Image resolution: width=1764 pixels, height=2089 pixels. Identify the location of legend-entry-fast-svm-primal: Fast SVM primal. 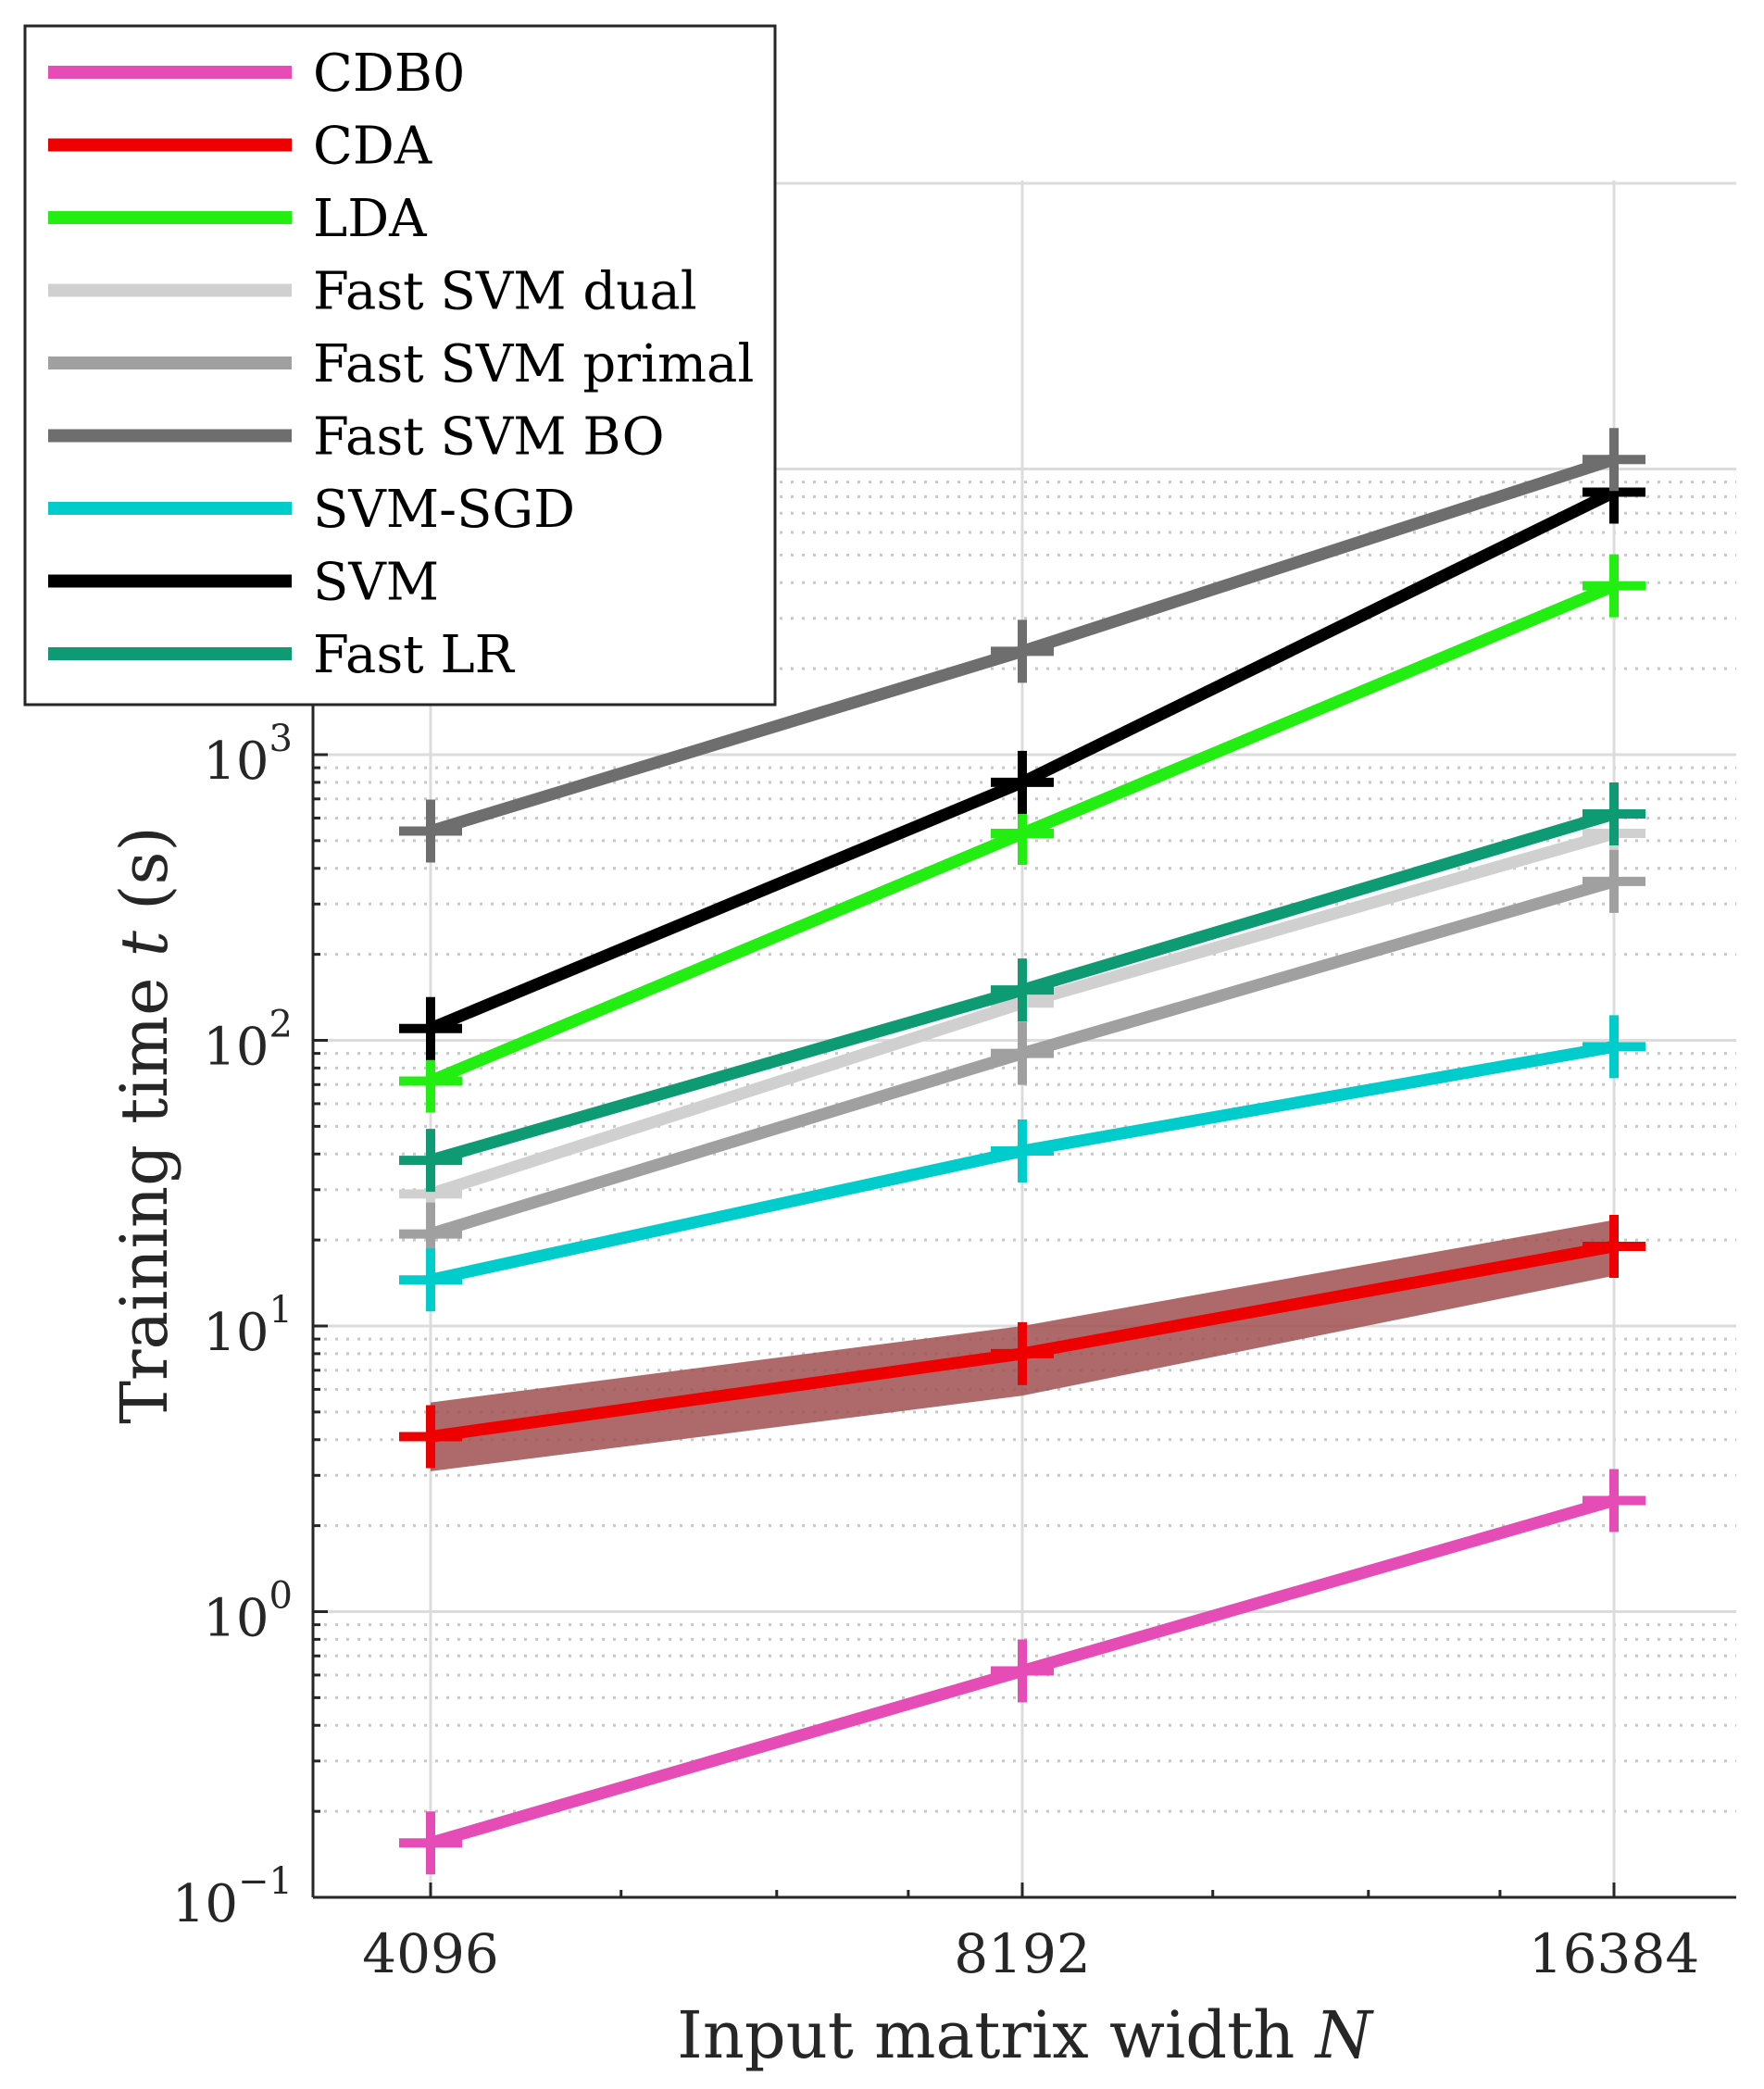
(401, 364).